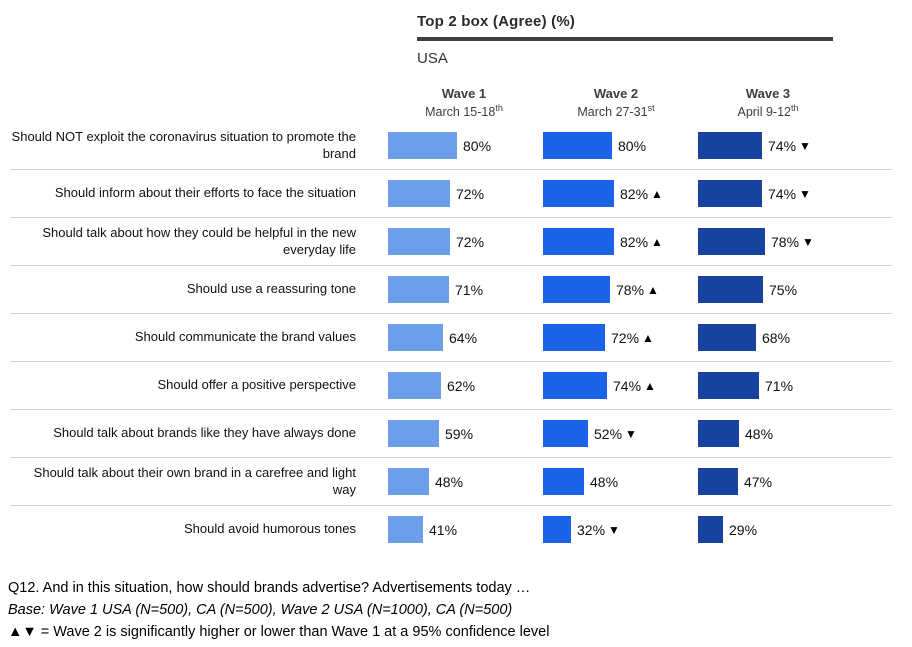  What do you see at coordinates (783, 289) in the screenshot?
I see `wave-3-value: 75%` at bounding box center [783, 289].